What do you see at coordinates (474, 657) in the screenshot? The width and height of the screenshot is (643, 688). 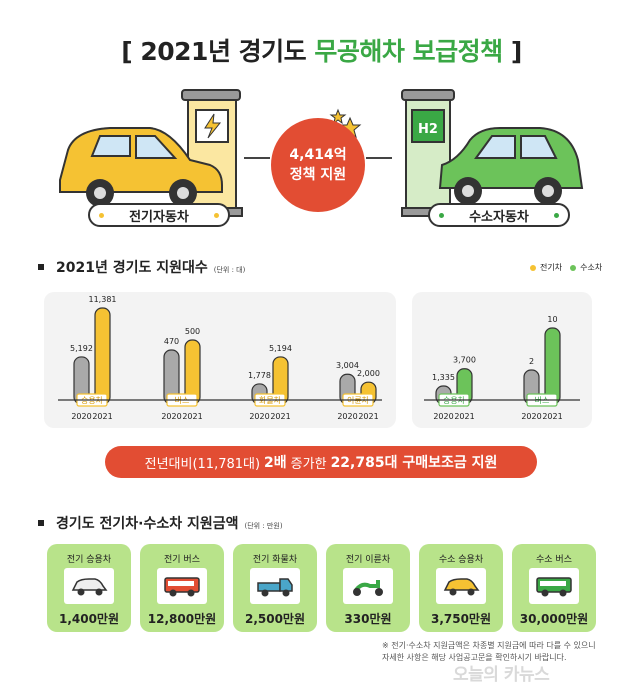 I see `footnote-line2: 자세한 사항은 해당 사업공고문을 확인하시기 바랍니다.` at bounding box center [474, 657].